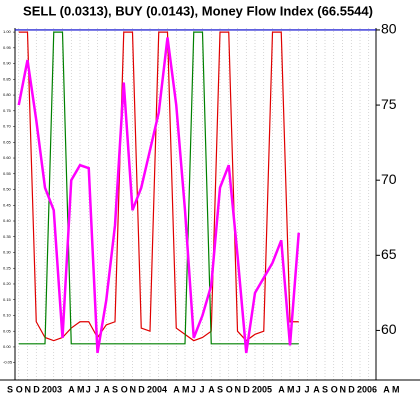 The height and width of the screenshot is (400, 420). Describe the element at coordinates (7, 47) in the screenshot. I see `y-tick-label: 0.95` at that location.